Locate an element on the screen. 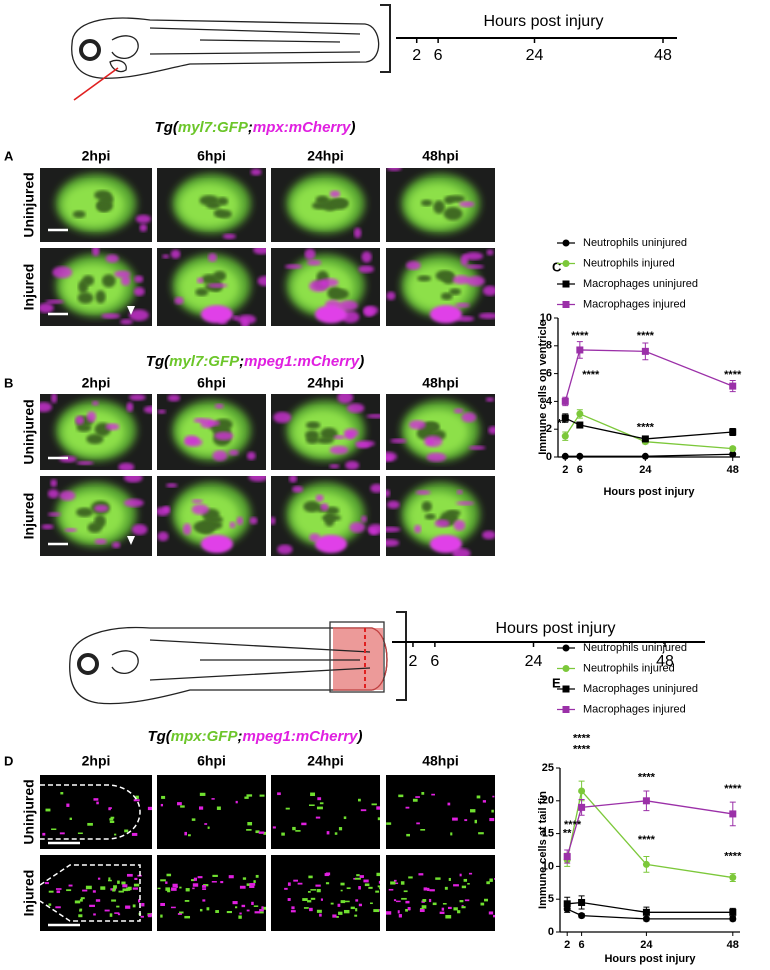 The width and height of the screenshot is (770, 970). y-tick-label: 2 is located at coordinates (549, 429).